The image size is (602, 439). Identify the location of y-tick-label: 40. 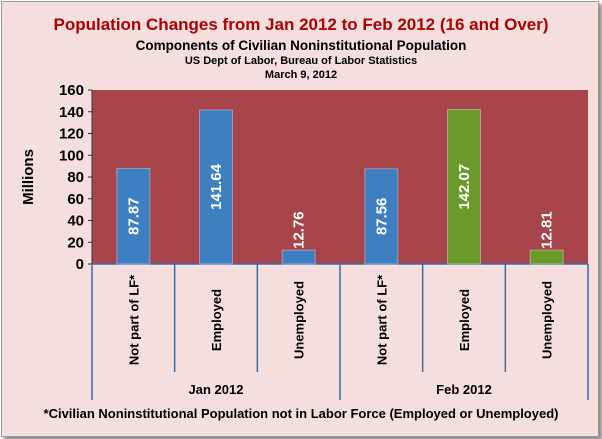
(75, 221).